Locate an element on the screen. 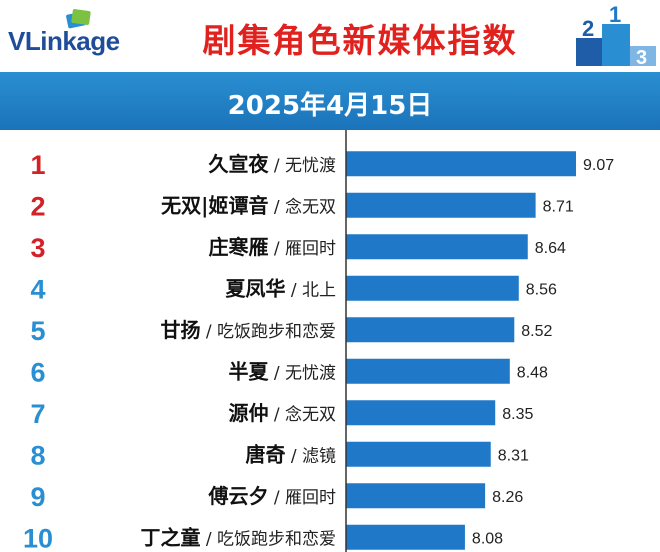 This screenshot has width=660, height=552. bar-label: 久宣夜 / 无忧渡 is located at coordinates (272, 164).